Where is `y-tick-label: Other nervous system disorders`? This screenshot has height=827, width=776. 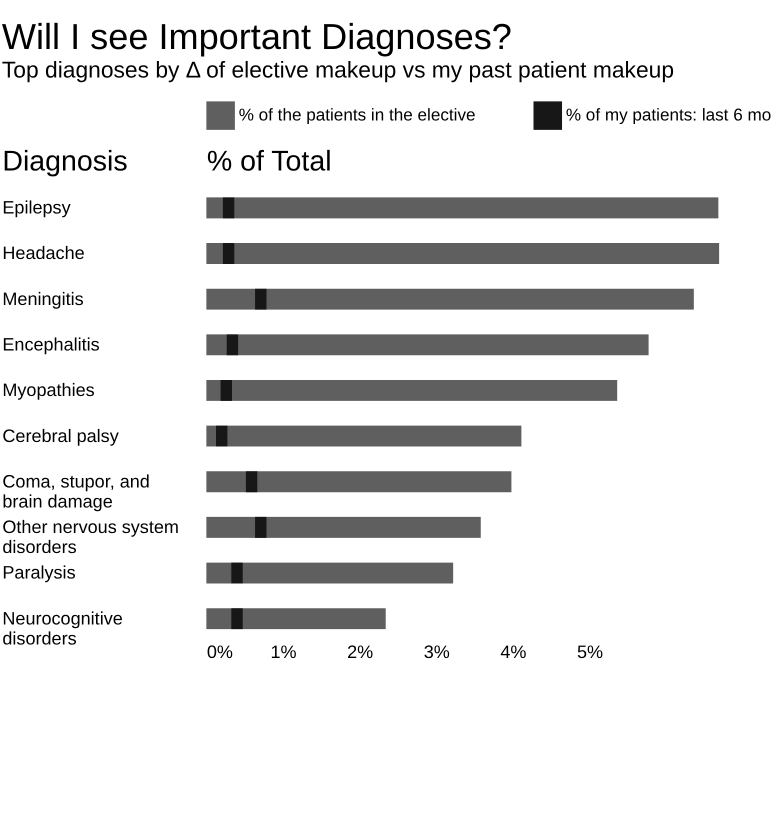 y-tick-label: Other nervous system disorders is located at coordinates (90, 537).